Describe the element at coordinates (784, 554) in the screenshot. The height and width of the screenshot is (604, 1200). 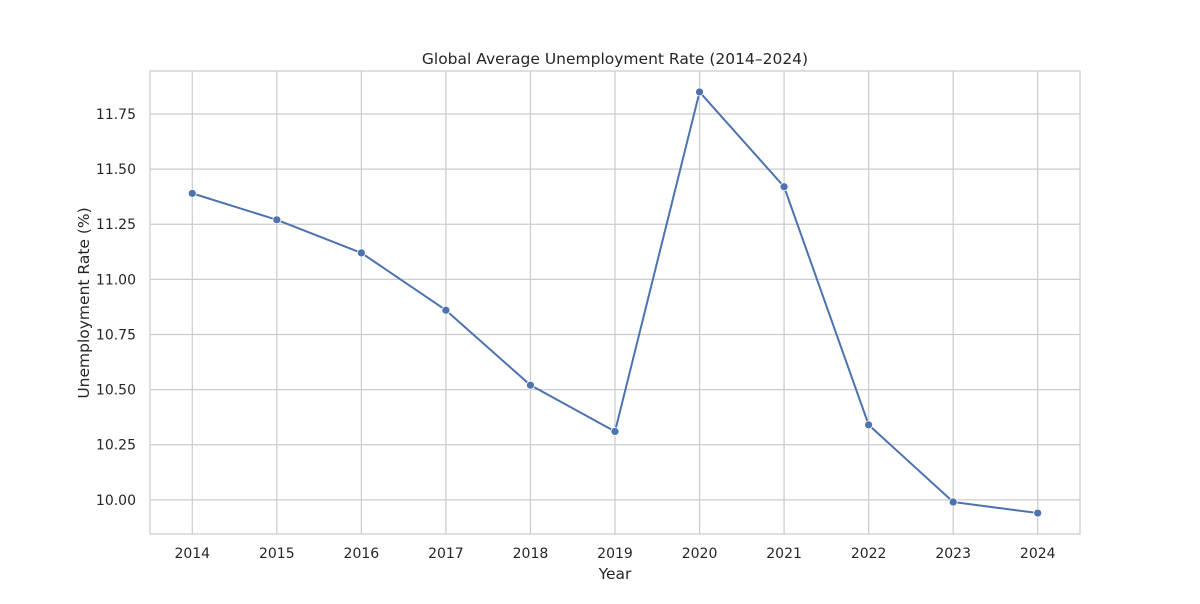
I see `x-tick-label: 2021` at that location.